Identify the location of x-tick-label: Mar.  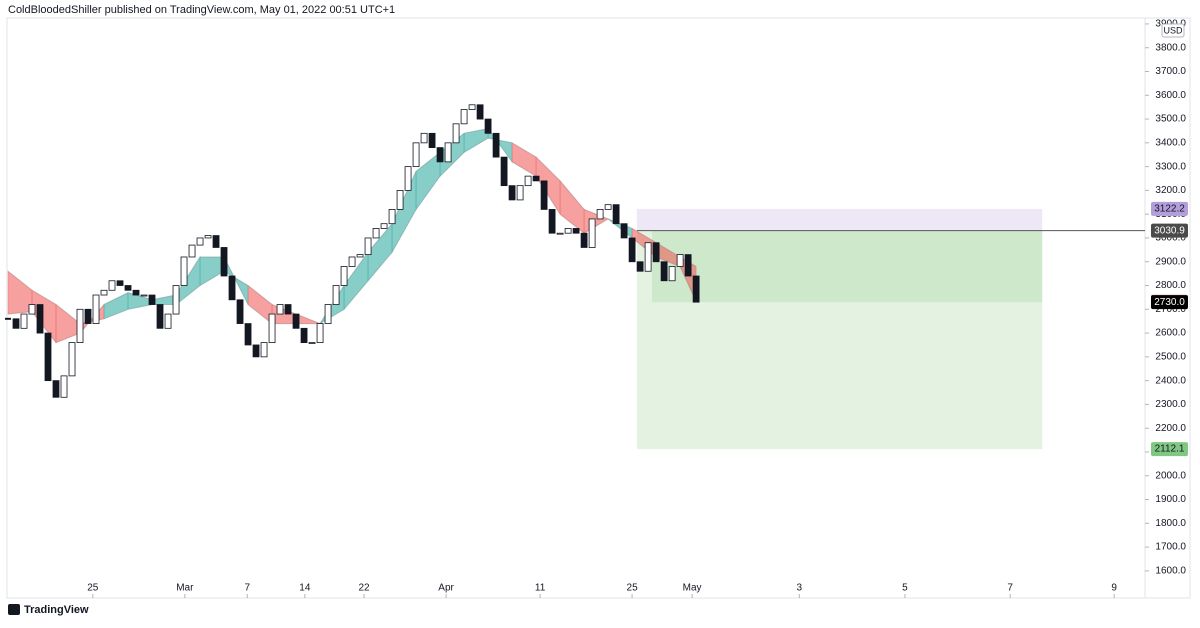
(185, 588).